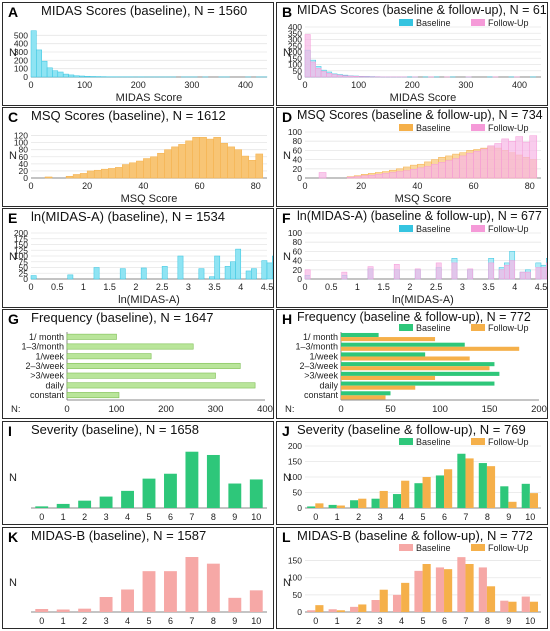 The width and height of the screenshot is (550, 631). I want to click on category-label: 1/week, so click(323, 356).